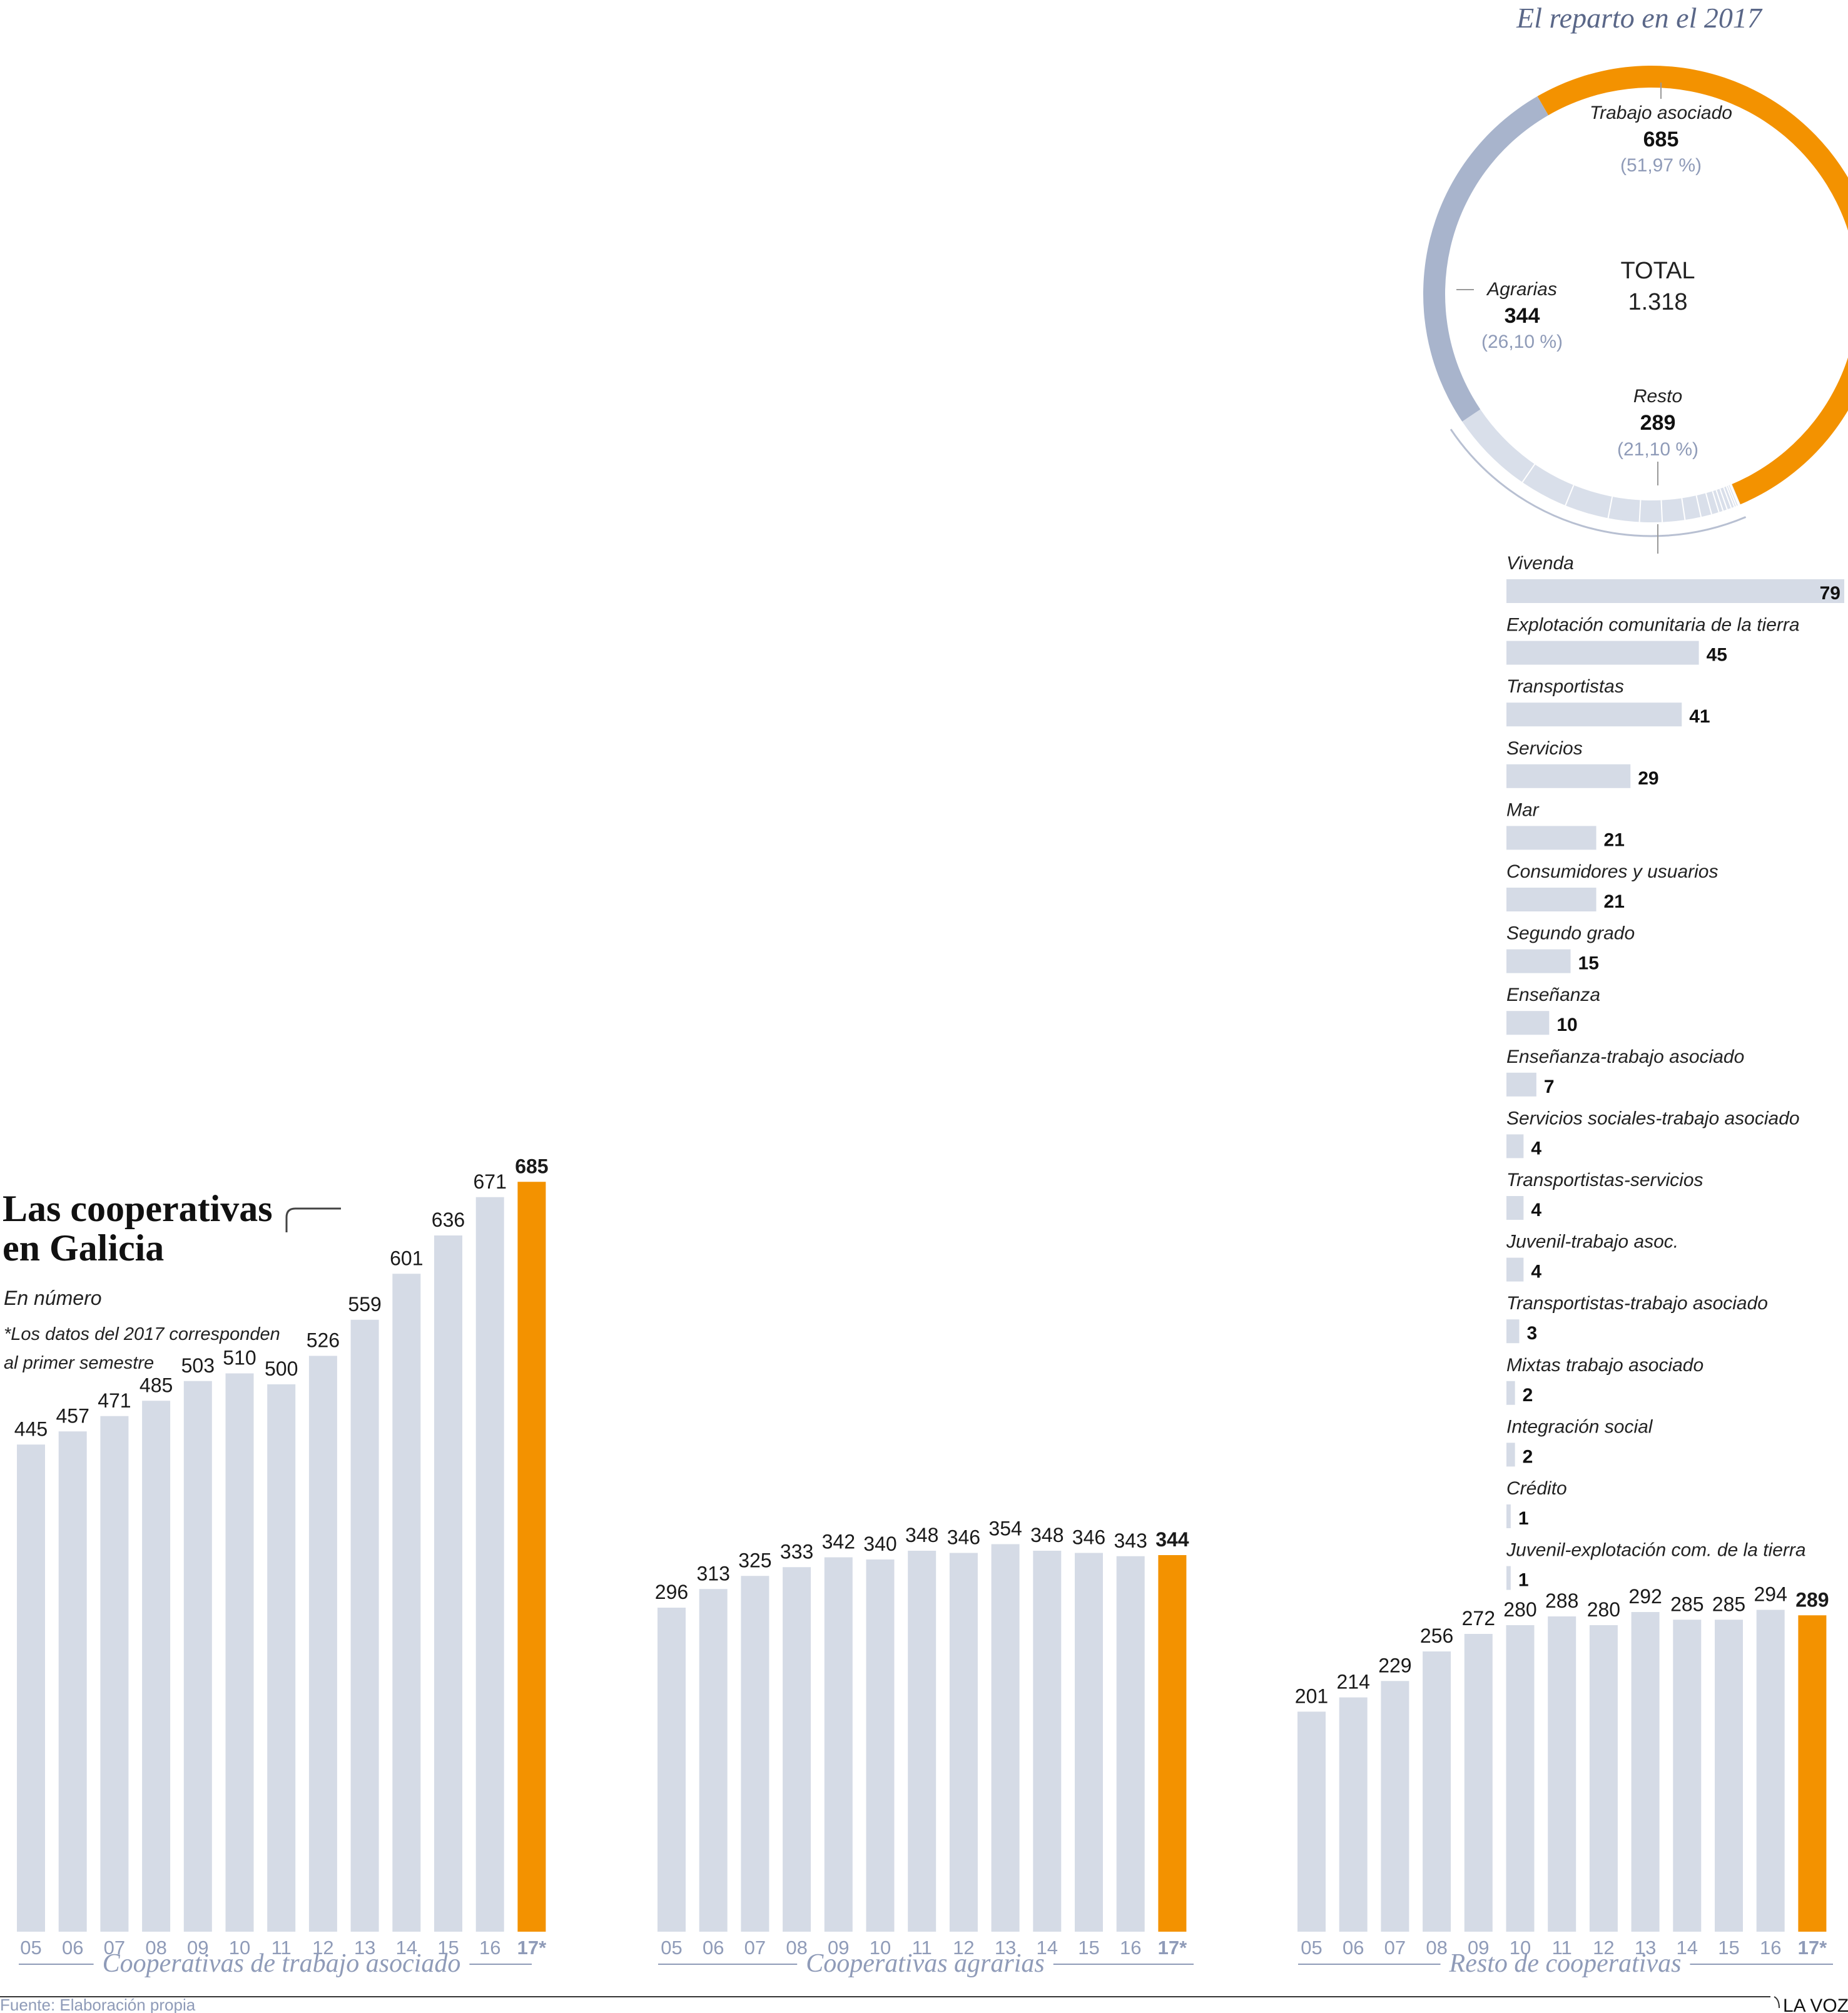  What do you see at coordinates (1603, 1609) in the screenshot?
I see `bar-value-resto-12: 280` at bounding box center [1603, 1609].